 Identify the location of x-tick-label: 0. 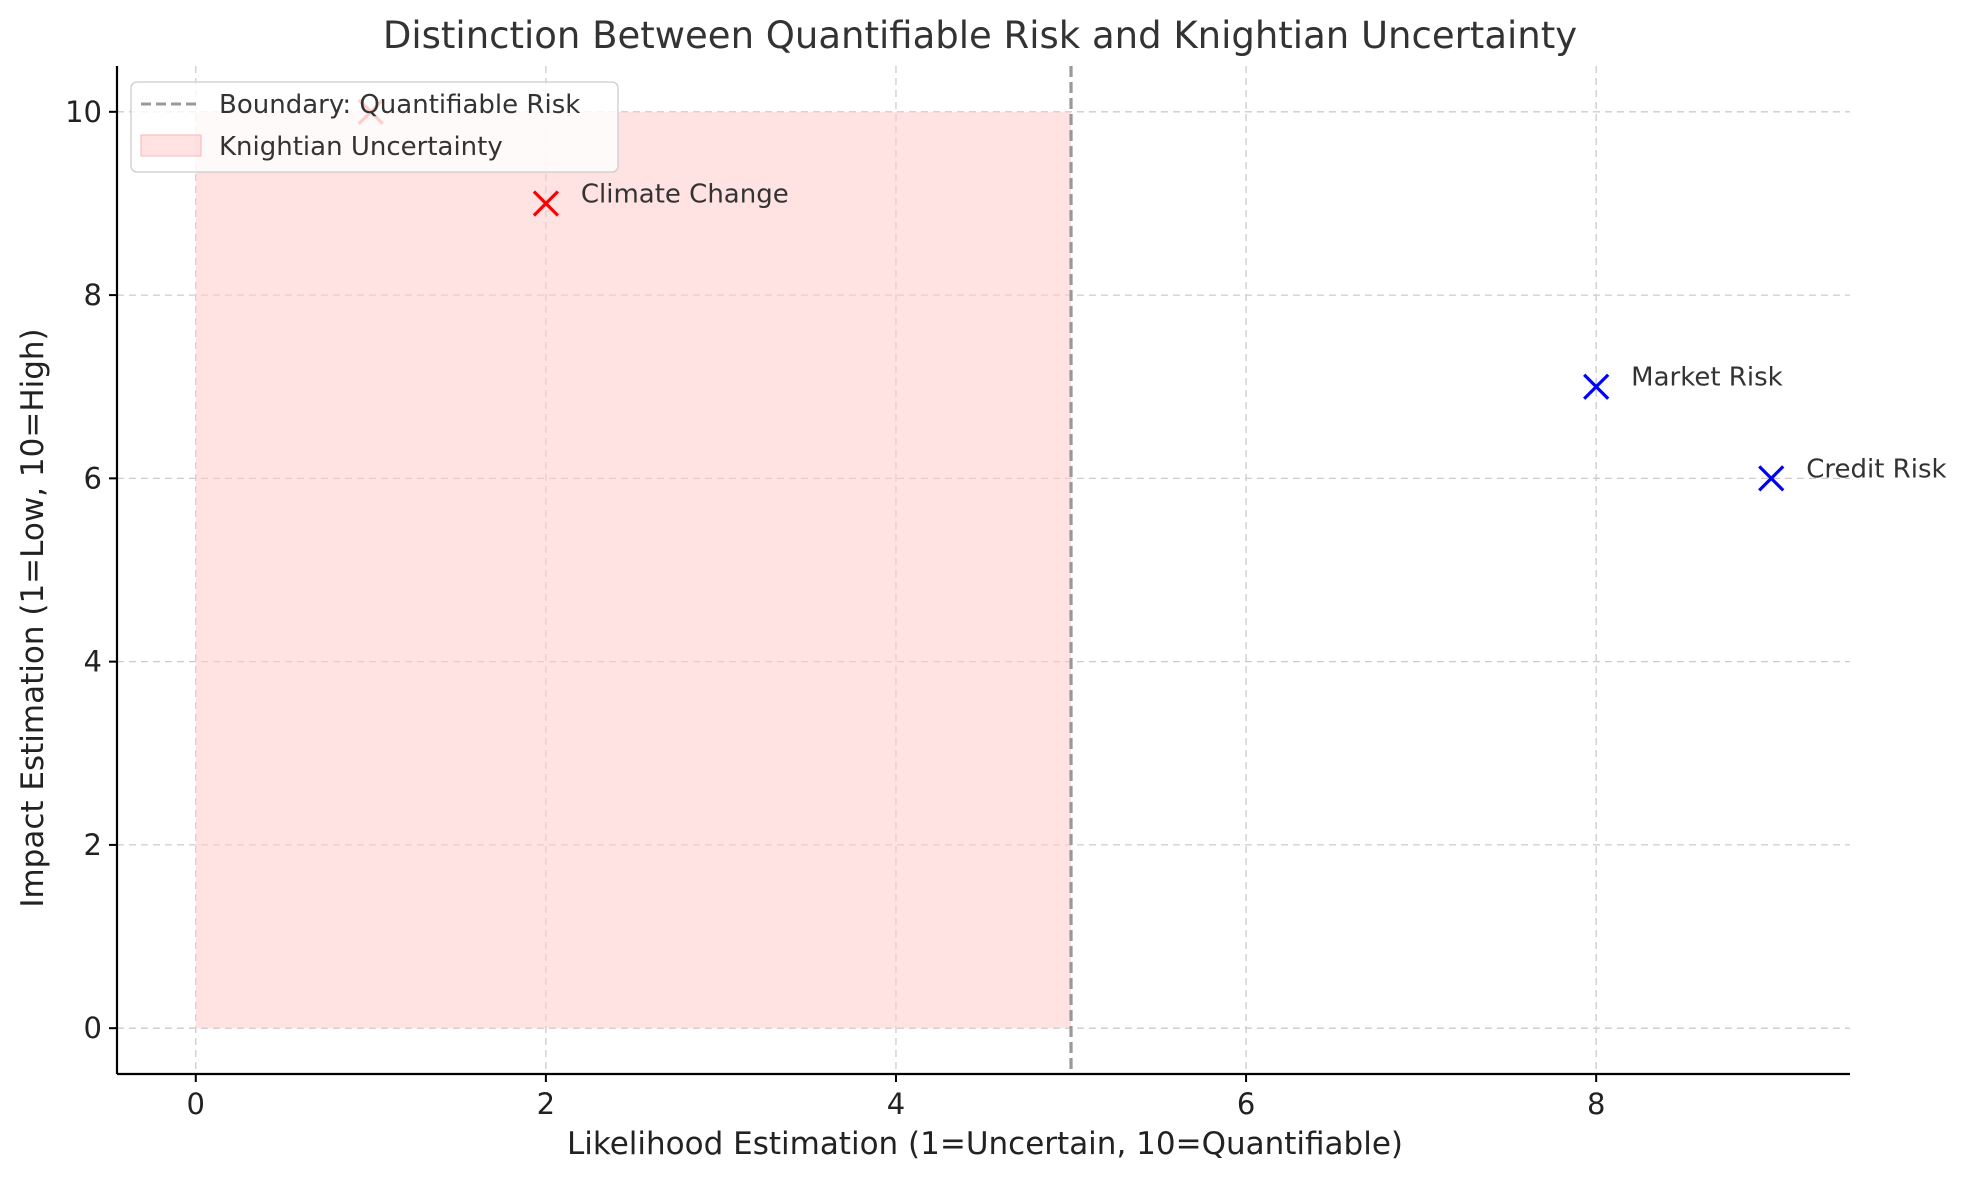
(196, 1104).